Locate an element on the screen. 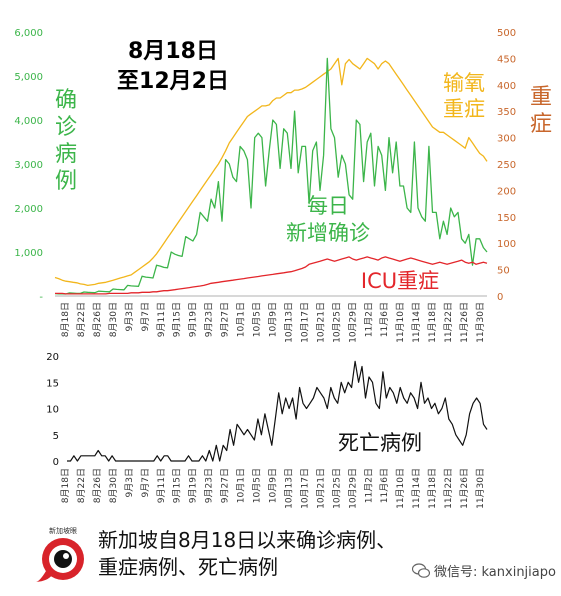  right-side-char: 重 is located at coordinates (541, 97).